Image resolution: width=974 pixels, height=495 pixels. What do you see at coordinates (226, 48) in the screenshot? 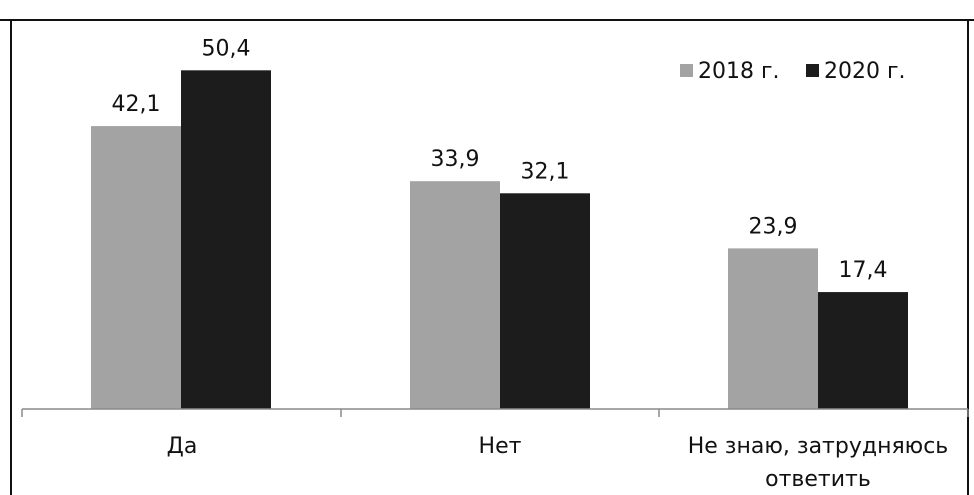
I see `value-label-2020-0: 50,4` at bounding box center [226, 48].